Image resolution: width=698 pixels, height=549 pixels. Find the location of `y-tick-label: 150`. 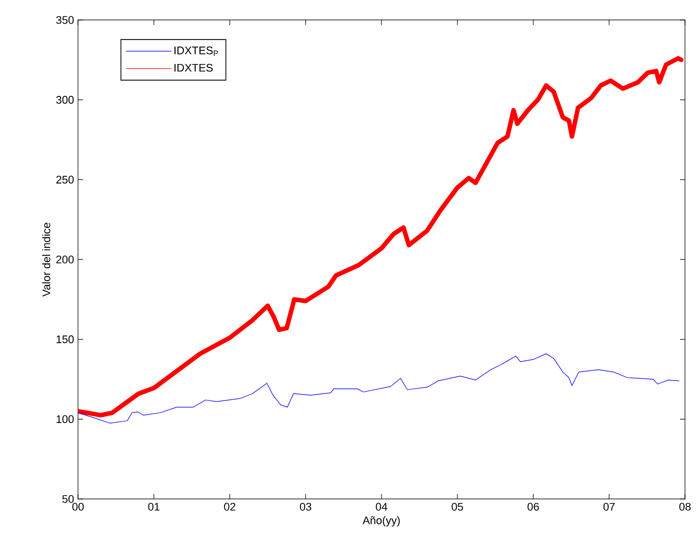

y-tick-label: 150 is located at coordinates (65, 339).